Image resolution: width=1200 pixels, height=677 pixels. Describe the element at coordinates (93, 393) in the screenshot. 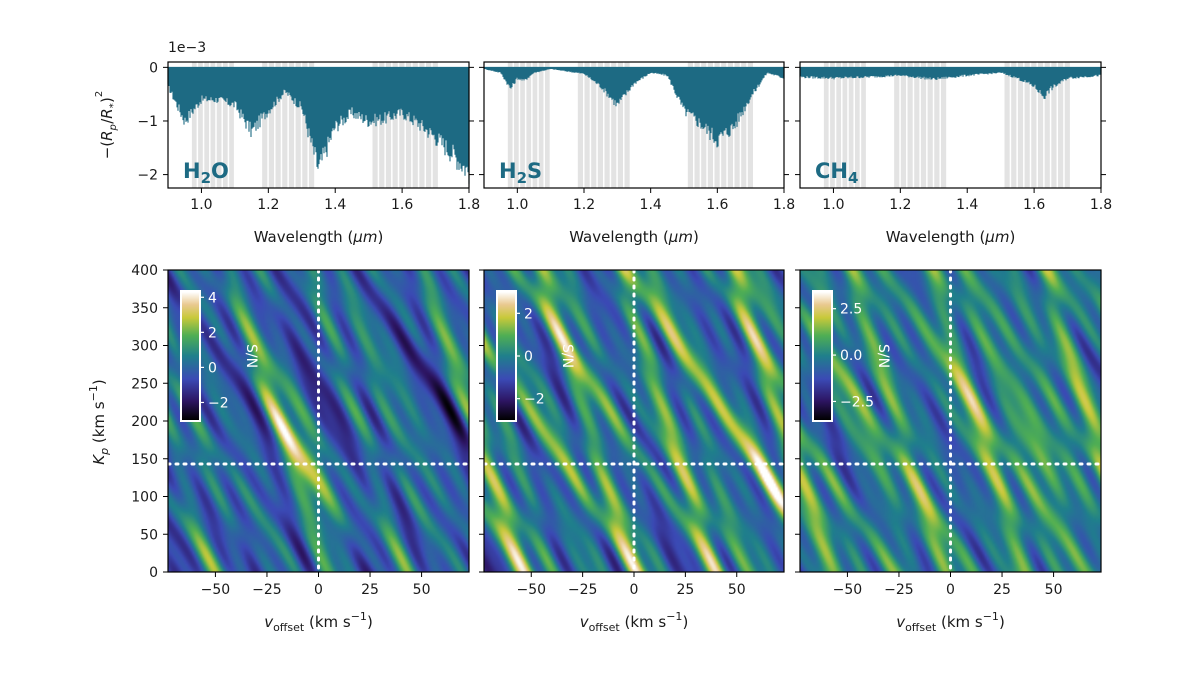

I see `y-label-exponent: −1` at that location.